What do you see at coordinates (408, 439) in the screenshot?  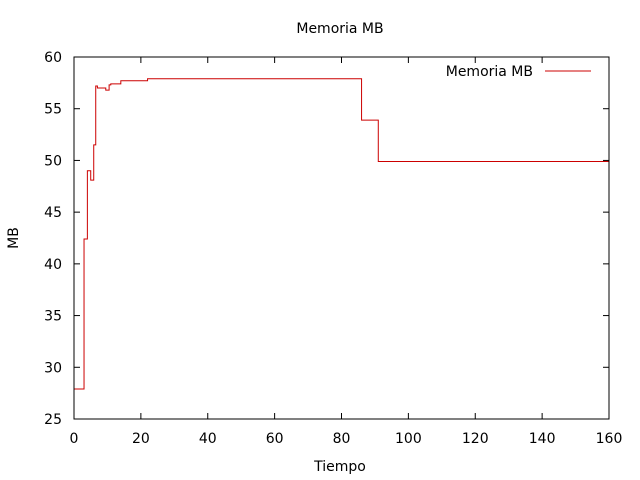 I see `x-tick-label: 100` at bounding box center [408, 439].